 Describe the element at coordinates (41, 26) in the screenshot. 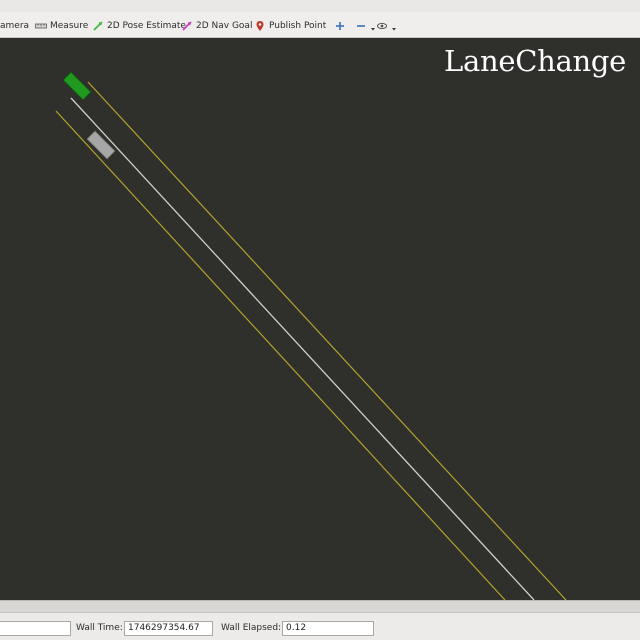

I see `ruler-icon` at that location.